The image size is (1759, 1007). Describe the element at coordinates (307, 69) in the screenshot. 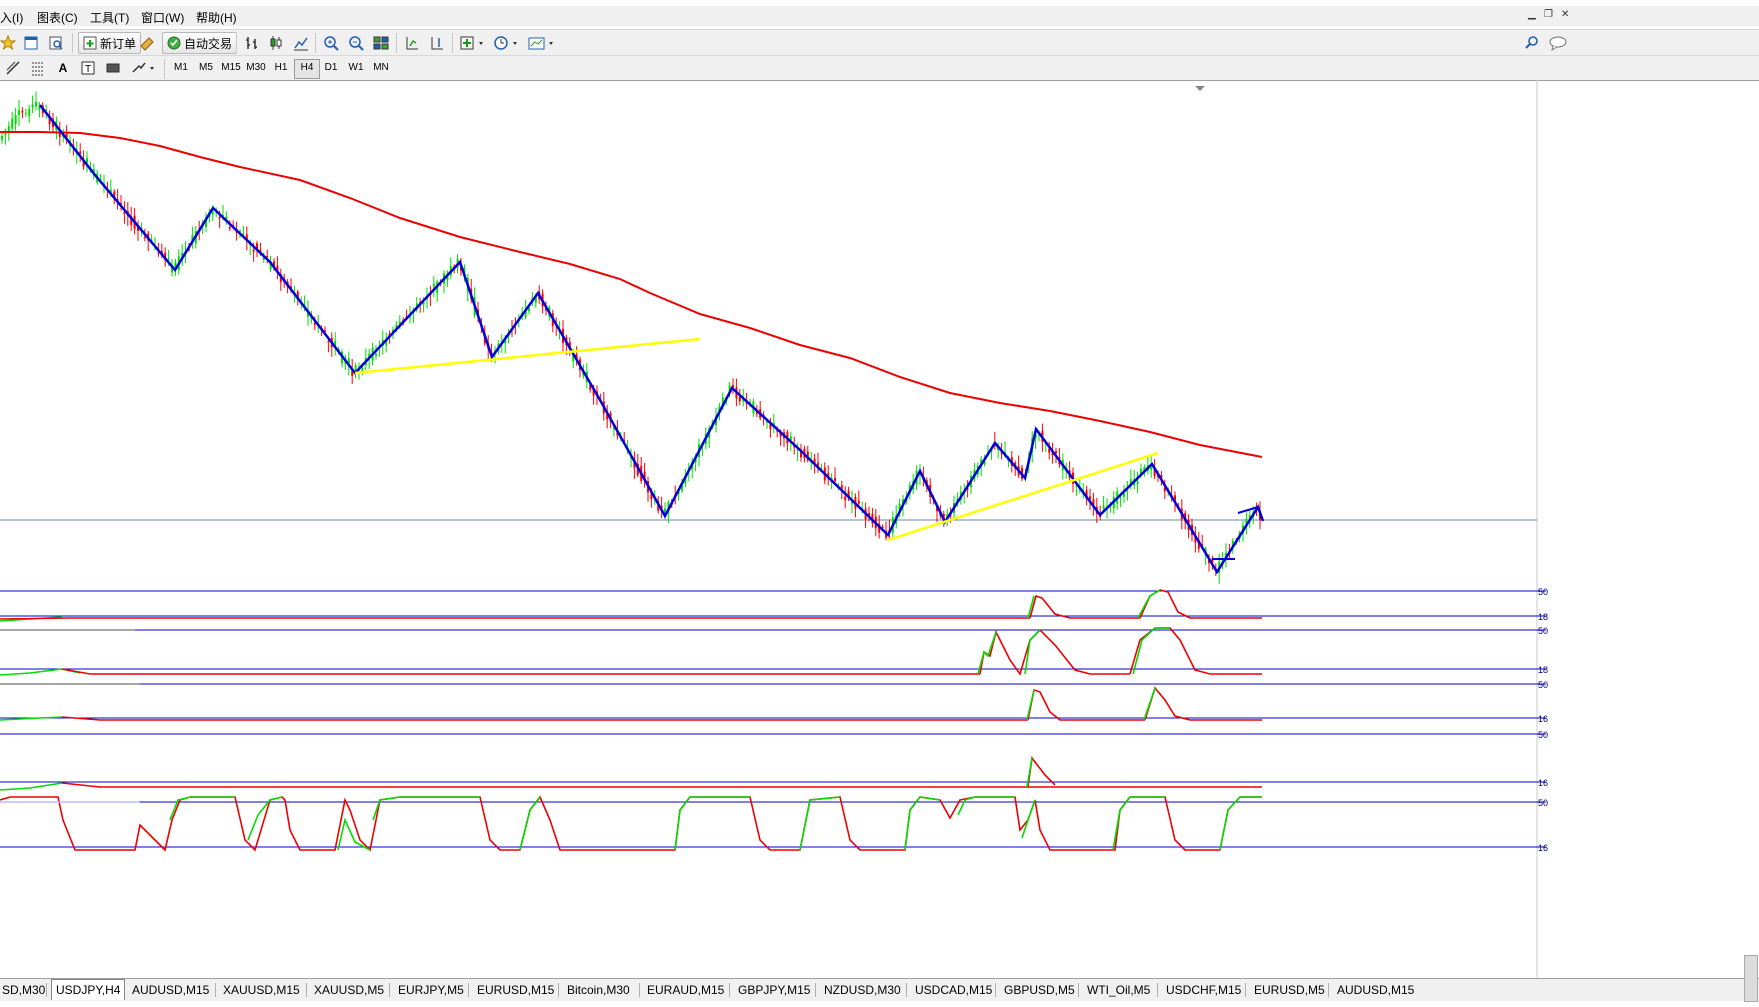

I see `timeframe-h4: H4` at that location.